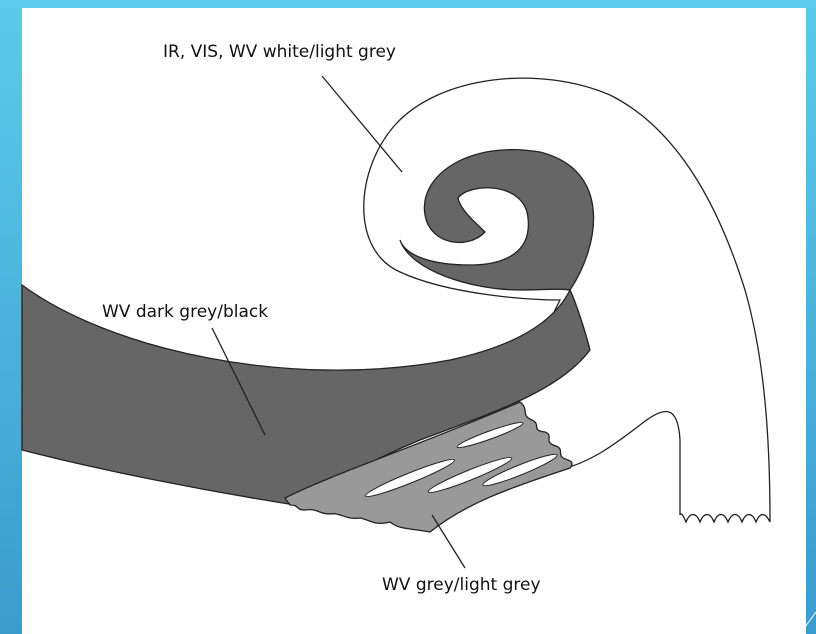  What do you see at coordinates (279, 52) in the screenshot?
I see `label: IR, VIS, WV white/light grey` at bounding box center [279, 52].